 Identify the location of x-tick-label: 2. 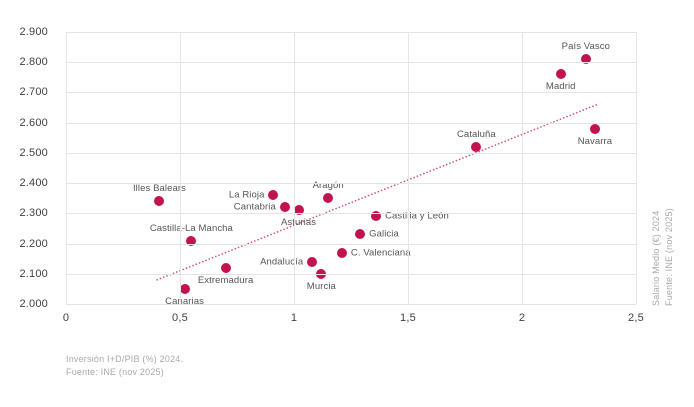
(522, 318).